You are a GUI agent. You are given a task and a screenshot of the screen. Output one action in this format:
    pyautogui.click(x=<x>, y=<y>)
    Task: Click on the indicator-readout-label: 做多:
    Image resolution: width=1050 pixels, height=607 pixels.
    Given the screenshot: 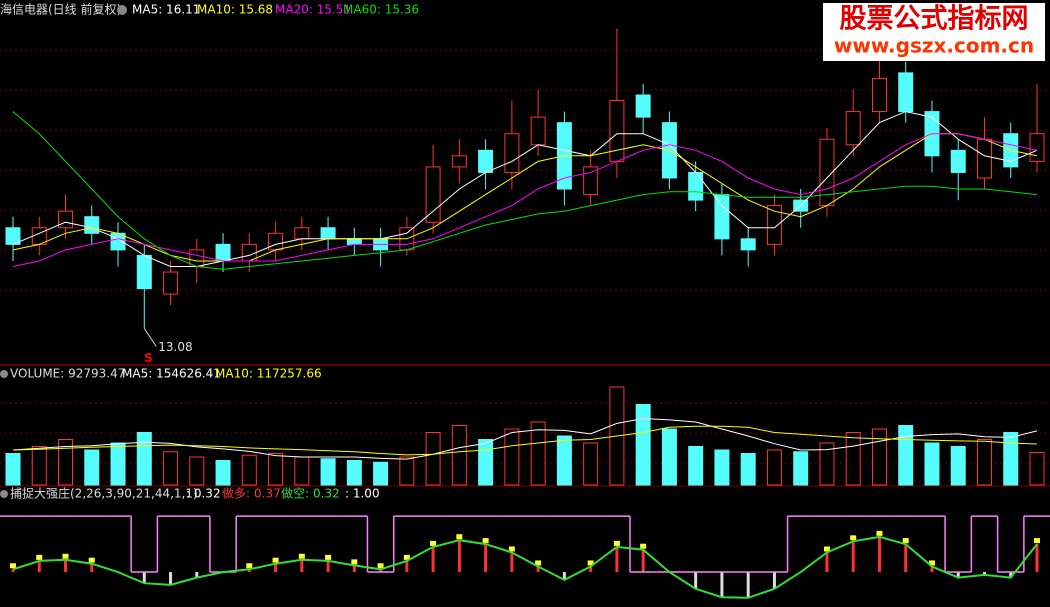 What is the action you would take?
    pyautogui.click(x=236, y=493)
    